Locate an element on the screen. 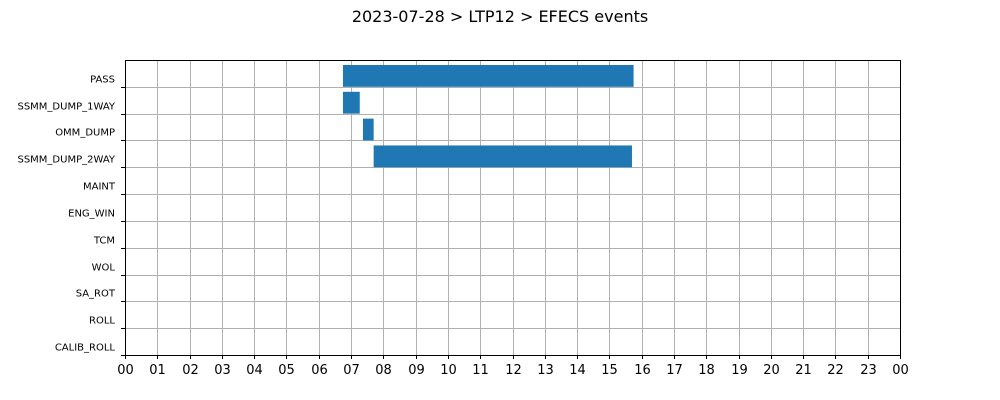 Image resolution: width=1000 pixels, height=400 pixels. x-tick-label: 19 is located at coordinates (739, 370).